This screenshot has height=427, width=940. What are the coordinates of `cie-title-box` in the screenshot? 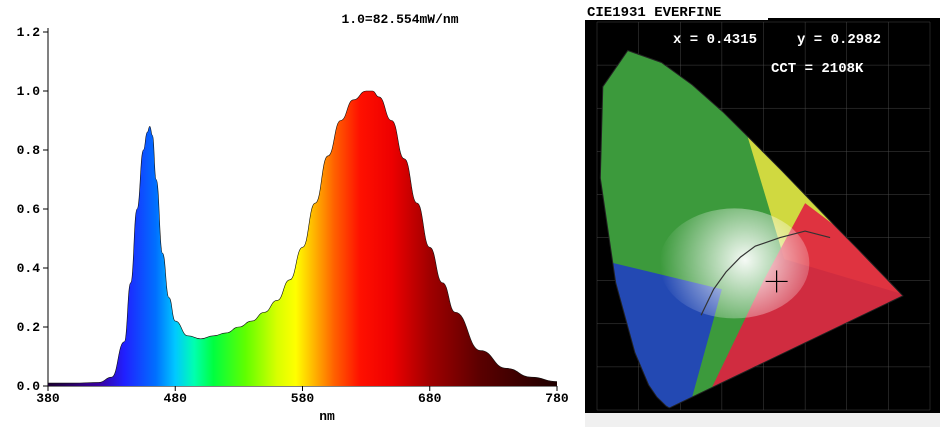 It's located at (676, 11).